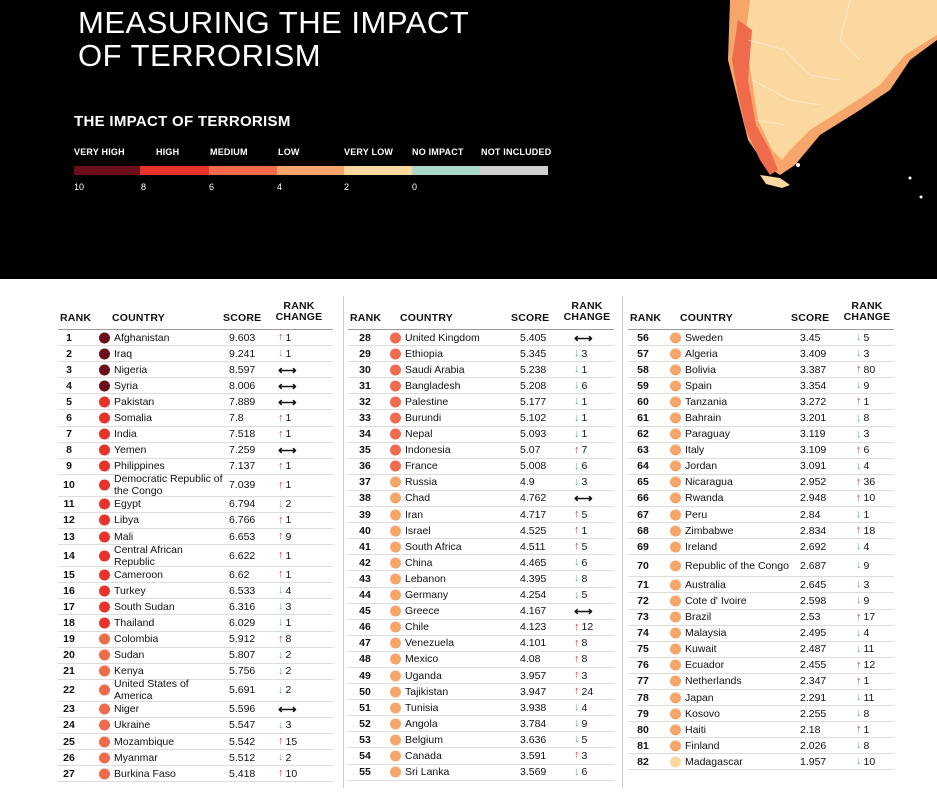 This screenshot has height=798, width=937. I want to click on rank-cell: 56, so click(643, 337).